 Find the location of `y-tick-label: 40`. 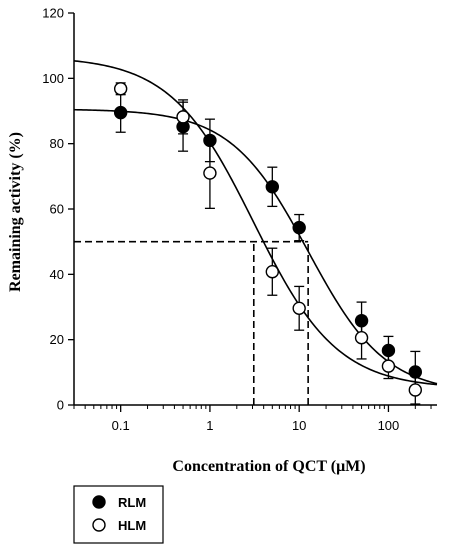

y-tick-label: 40 is located at coordinates (57, 274).